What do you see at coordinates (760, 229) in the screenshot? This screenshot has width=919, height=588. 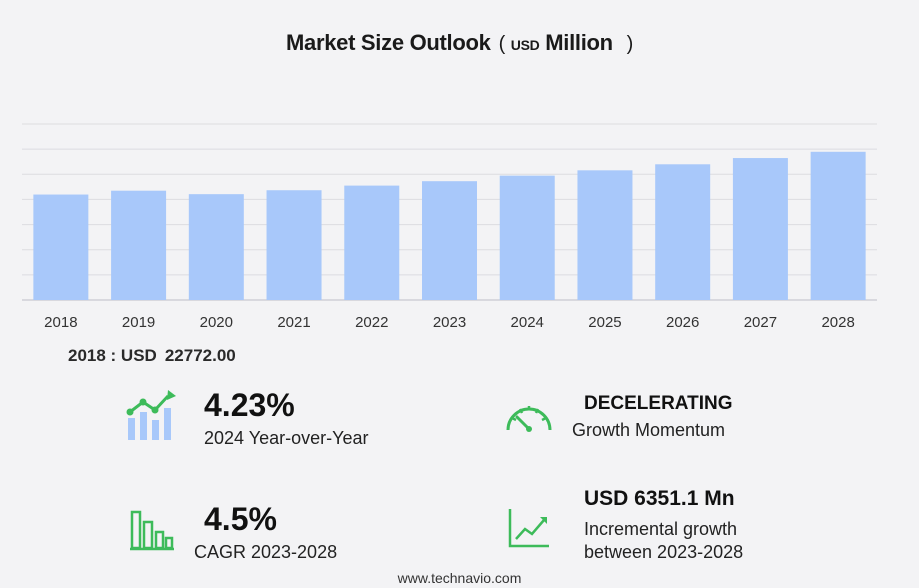 I see `bar-2027` at bounding box center [760, 229].